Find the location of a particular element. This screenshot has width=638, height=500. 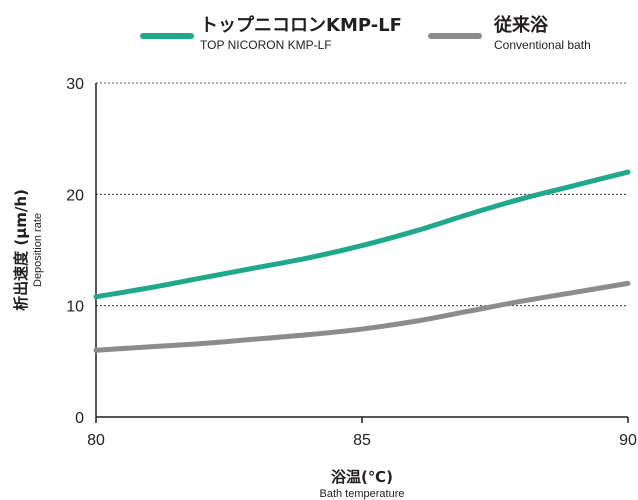

legend-sublabel-conventional: Conventional bath is located at coordinates (542, 45).